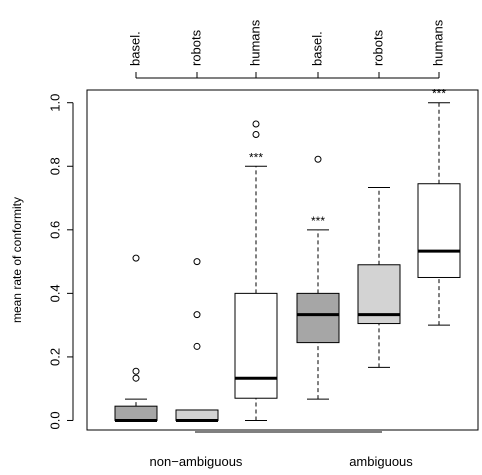 This screenshot has width=482, height=475. I want to click on group-label: non−ambiguous, so click(196, 461).